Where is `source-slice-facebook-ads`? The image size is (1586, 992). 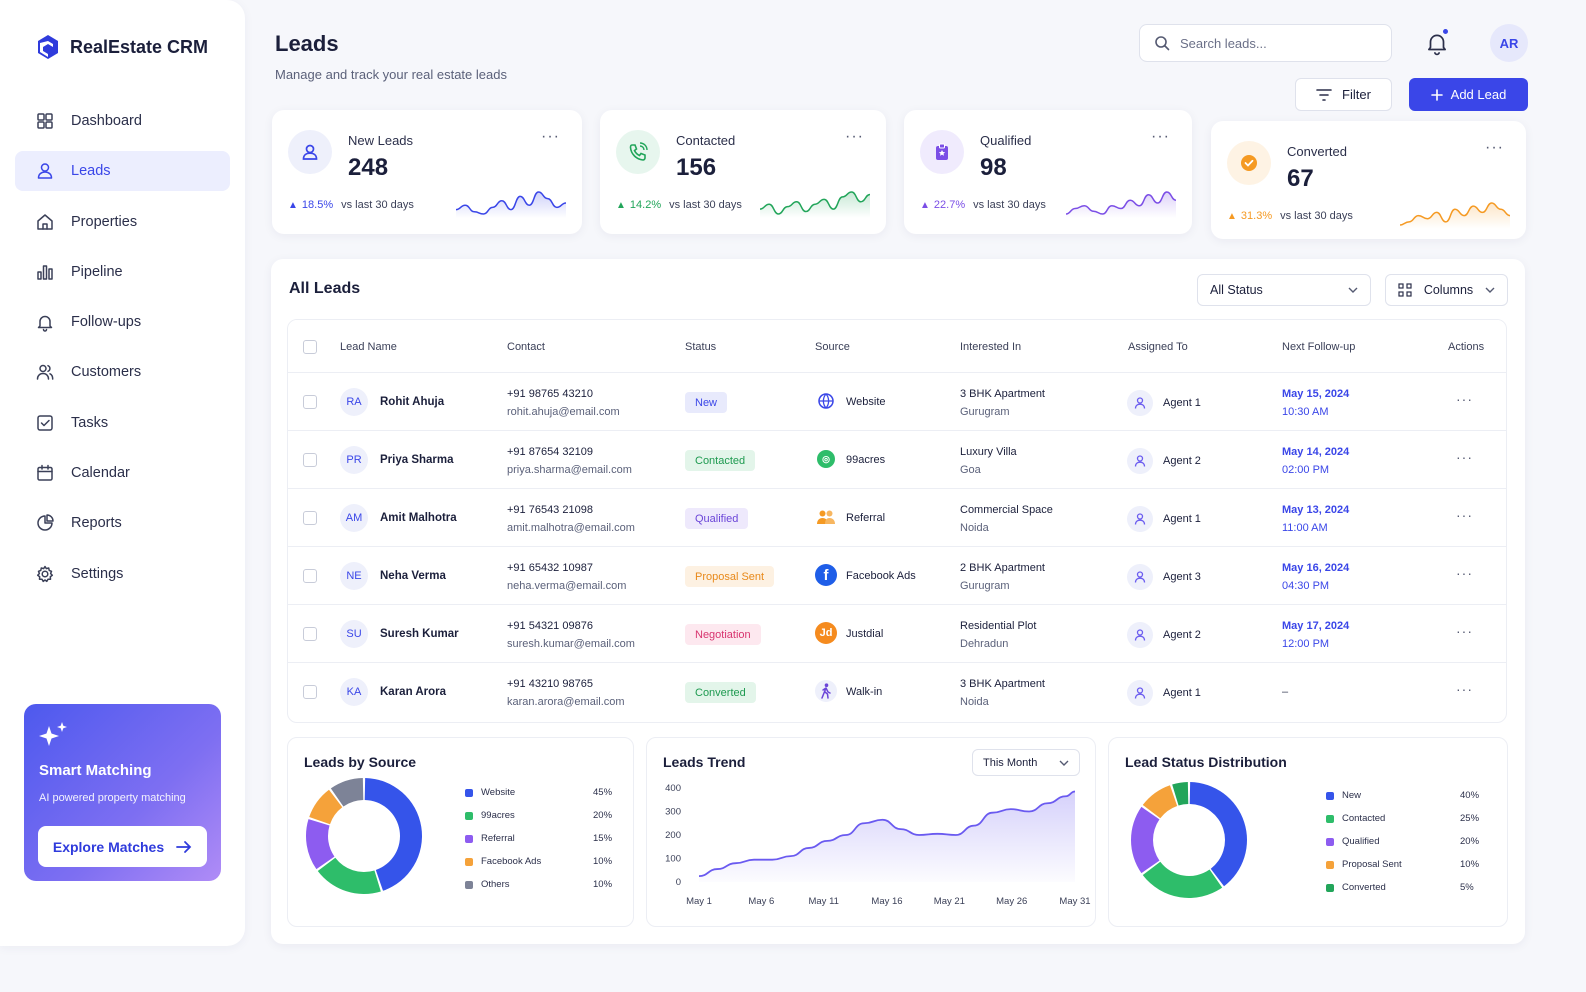
source-slice-facebook-ads is located at coordinates (326, 807).